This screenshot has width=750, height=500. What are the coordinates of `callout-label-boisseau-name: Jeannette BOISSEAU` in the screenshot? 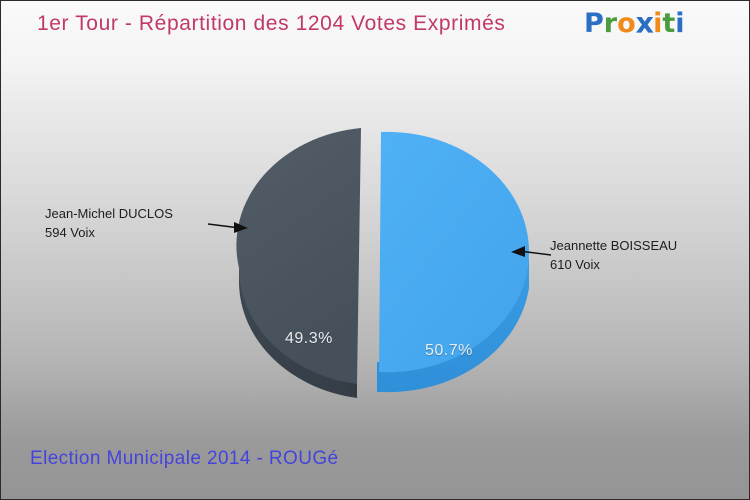 It's located at (614, 245).